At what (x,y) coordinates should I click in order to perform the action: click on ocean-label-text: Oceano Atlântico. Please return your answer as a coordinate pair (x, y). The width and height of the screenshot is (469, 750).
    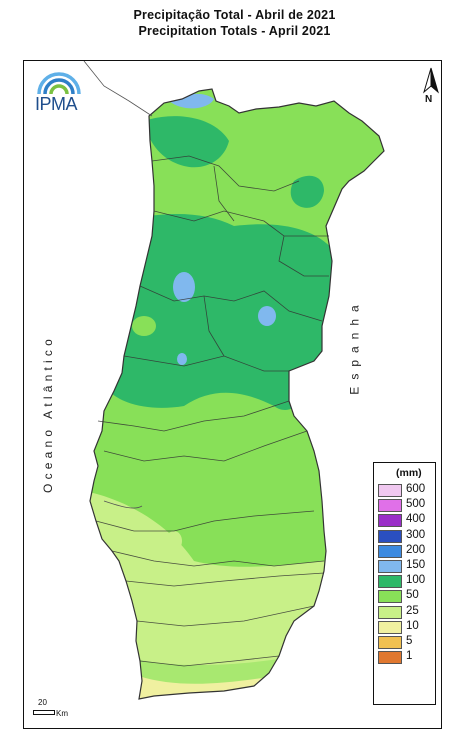
    Looking at the image, I should click on (48, 414).